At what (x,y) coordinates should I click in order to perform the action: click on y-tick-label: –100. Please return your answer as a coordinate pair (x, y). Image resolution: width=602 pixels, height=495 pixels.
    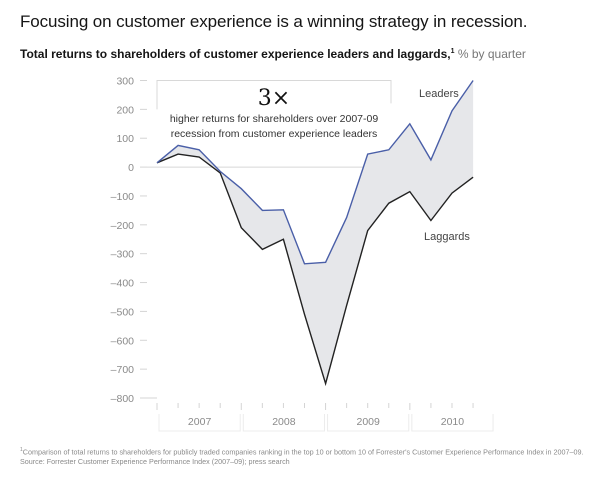
    Looking at the image, I should click on (123, 197).